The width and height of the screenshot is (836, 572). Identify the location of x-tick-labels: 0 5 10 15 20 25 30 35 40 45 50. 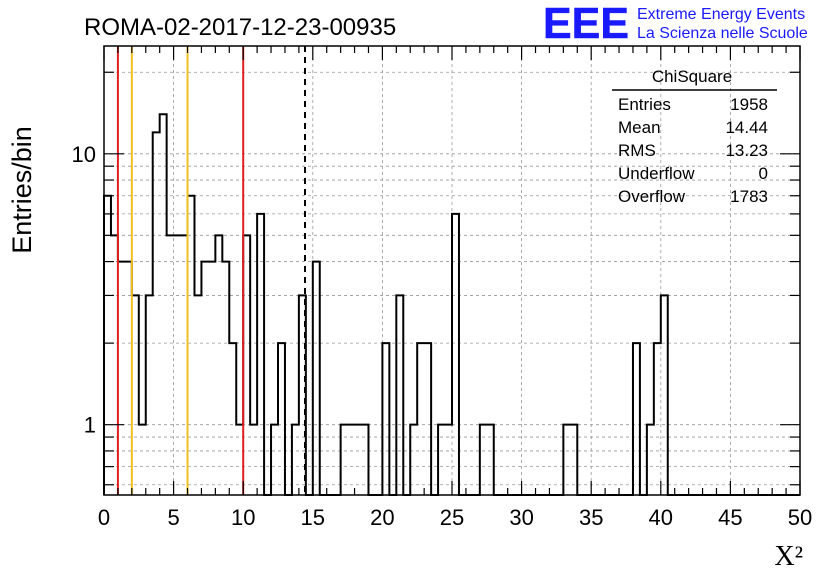
(455, 517).